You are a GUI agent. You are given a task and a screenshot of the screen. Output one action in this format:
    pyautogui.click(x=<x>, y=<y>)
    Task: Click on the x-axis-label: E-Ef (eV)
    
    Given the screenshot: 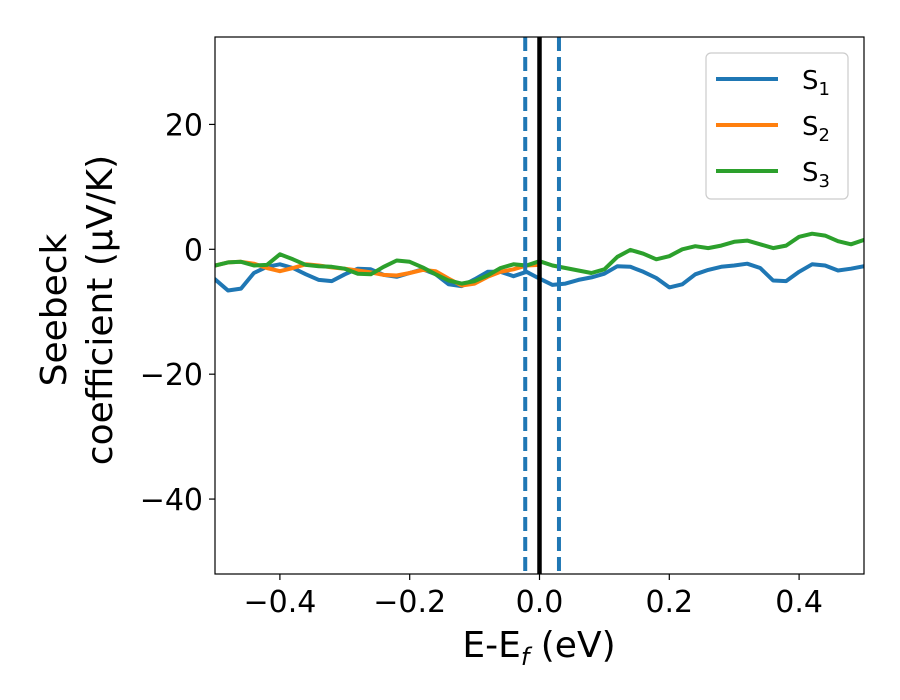 What is the action you would take?
    pyautogui.click(x=538, y=648)
    